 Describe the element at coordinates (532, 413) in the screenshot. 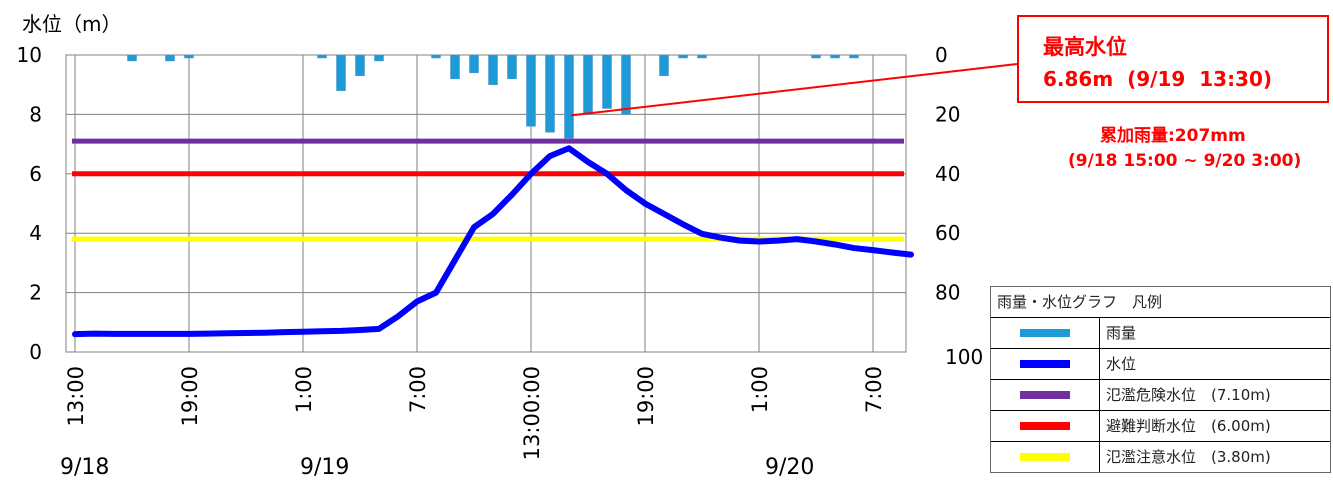

I see `x-tick-label: 13:00:00` at that location.